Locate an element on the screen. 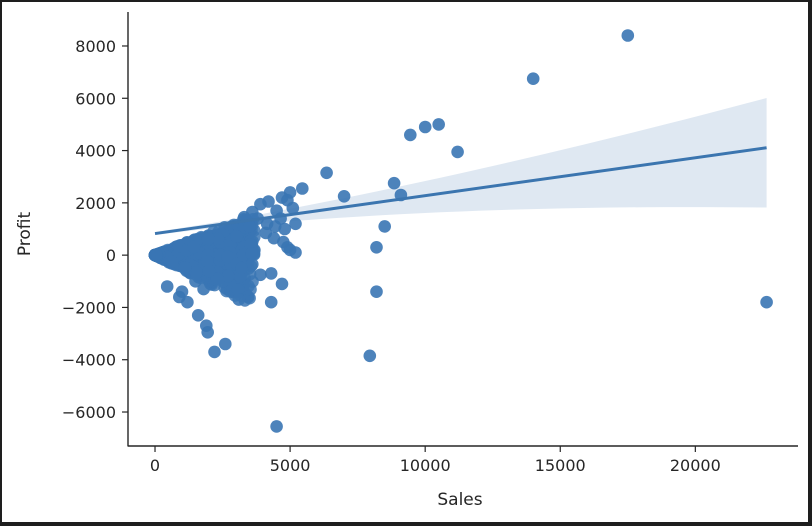  regression-line is located at coordinates (460, 191).